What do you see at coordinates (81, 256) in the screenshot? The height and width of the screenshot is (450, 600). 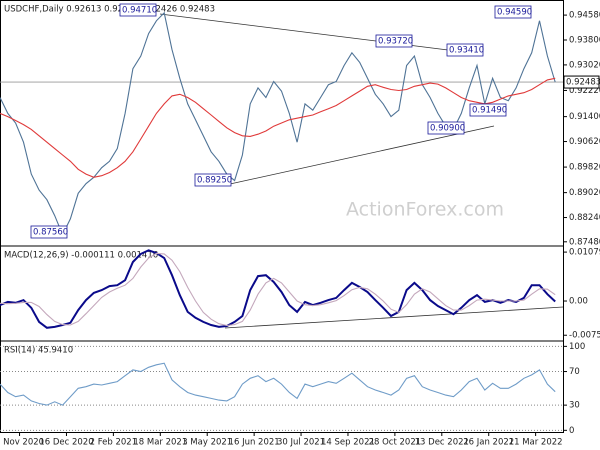 I see `panel-title: MACD(12,26,9) -0.000111 0.001416` at bounding box center [81, 256].